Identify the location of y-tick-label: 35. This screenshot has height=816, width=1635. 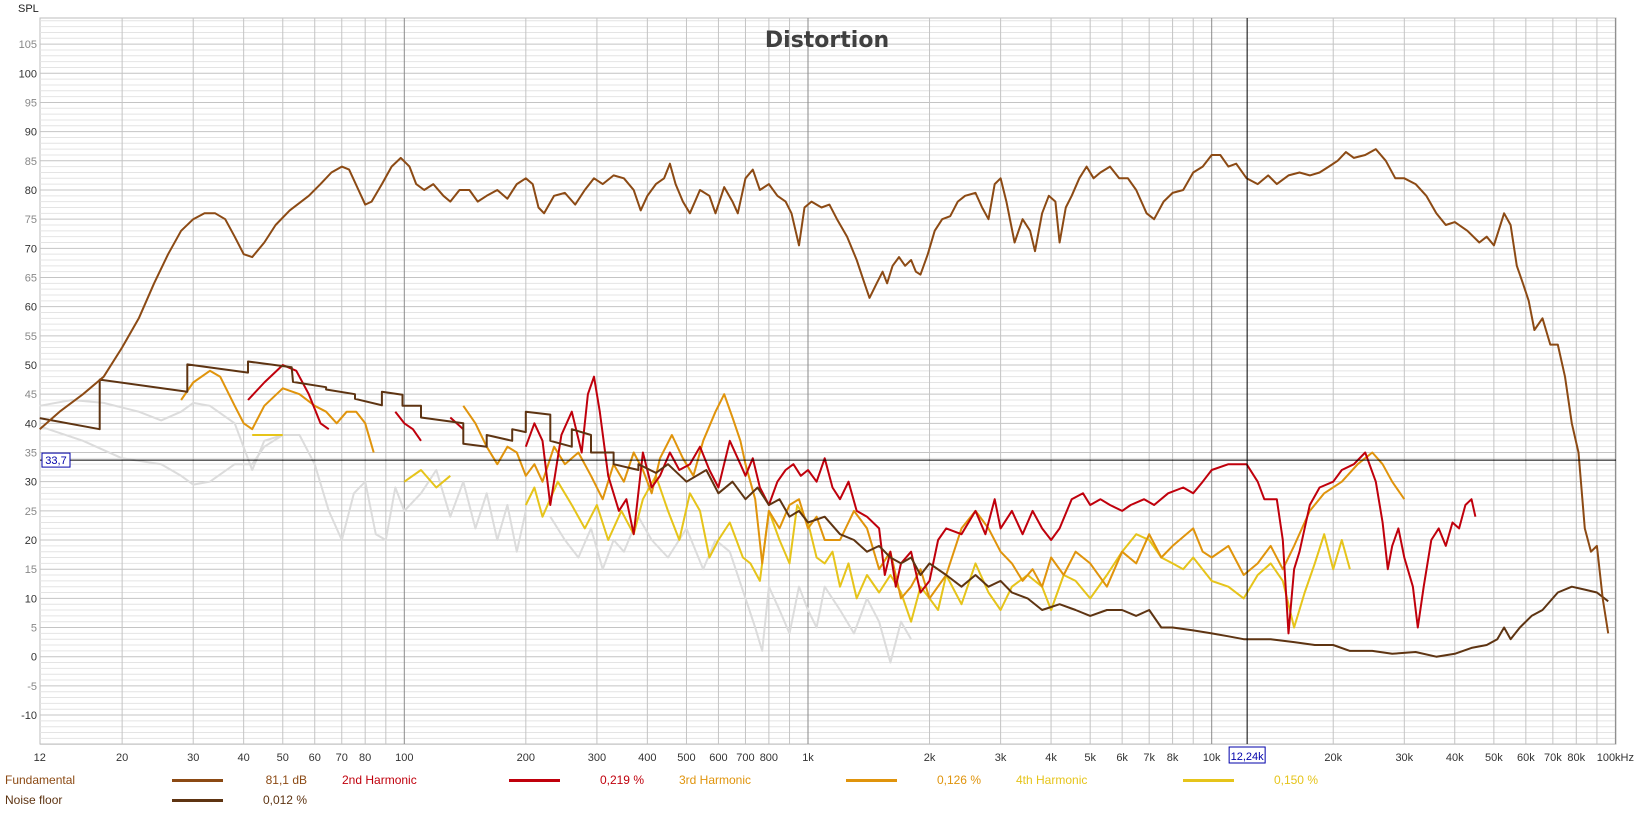
(31, 454).